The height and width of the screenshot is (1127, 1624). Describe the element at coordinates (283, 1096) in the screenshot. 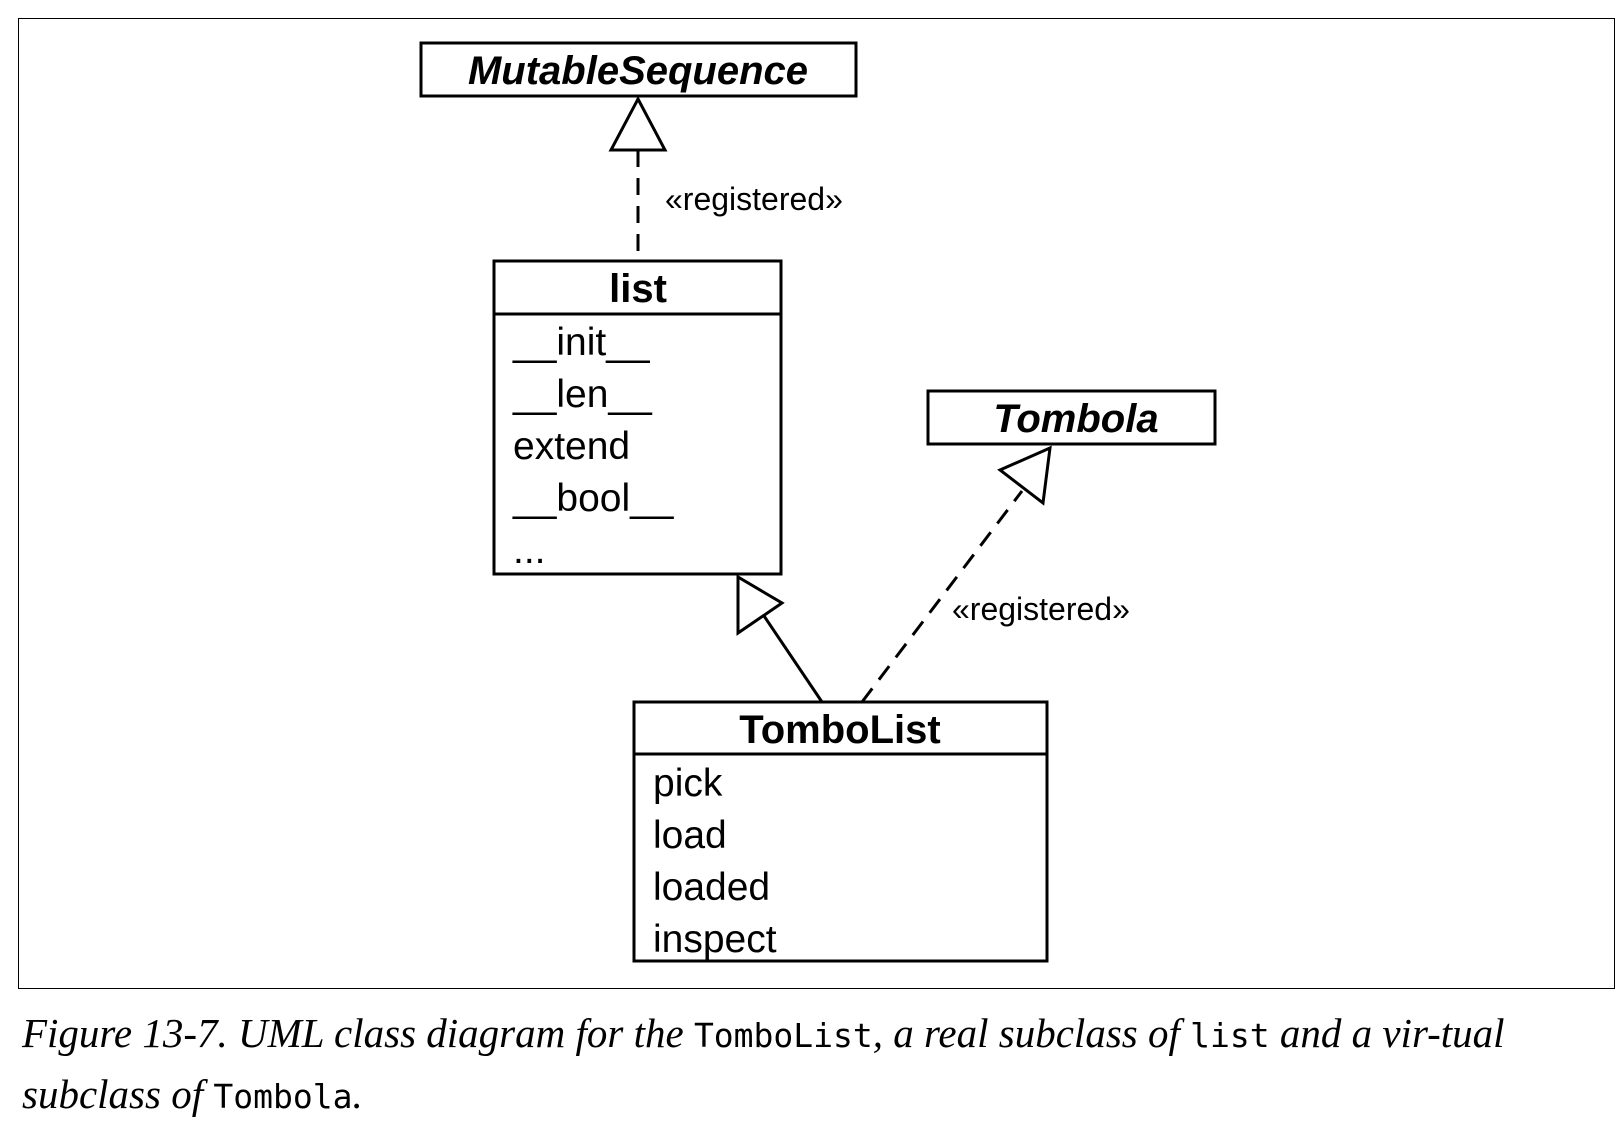

I see `caption-code-tombola: Tombola` at that location.